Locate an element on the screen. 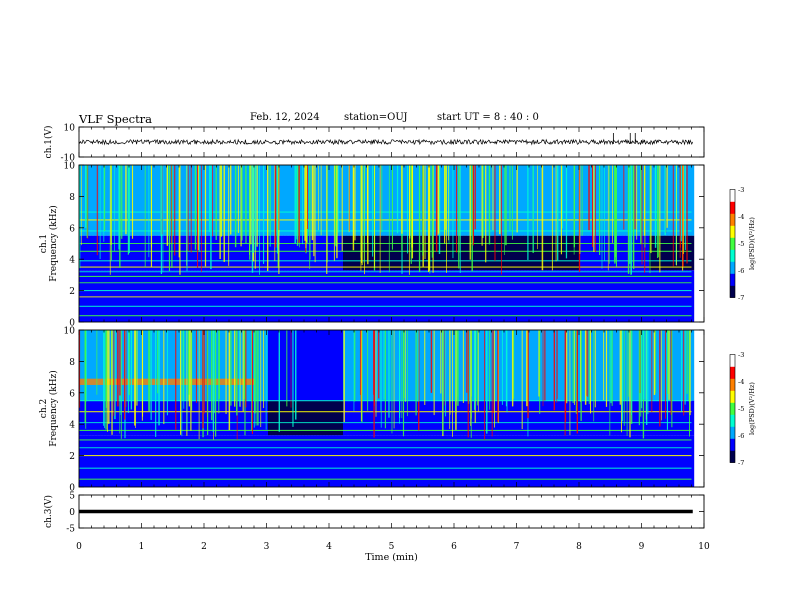 The height and width of the screenshot is (612, 792). ch3-waveform-ylabel: ch.3(V) is located at coordinates (48, 511).